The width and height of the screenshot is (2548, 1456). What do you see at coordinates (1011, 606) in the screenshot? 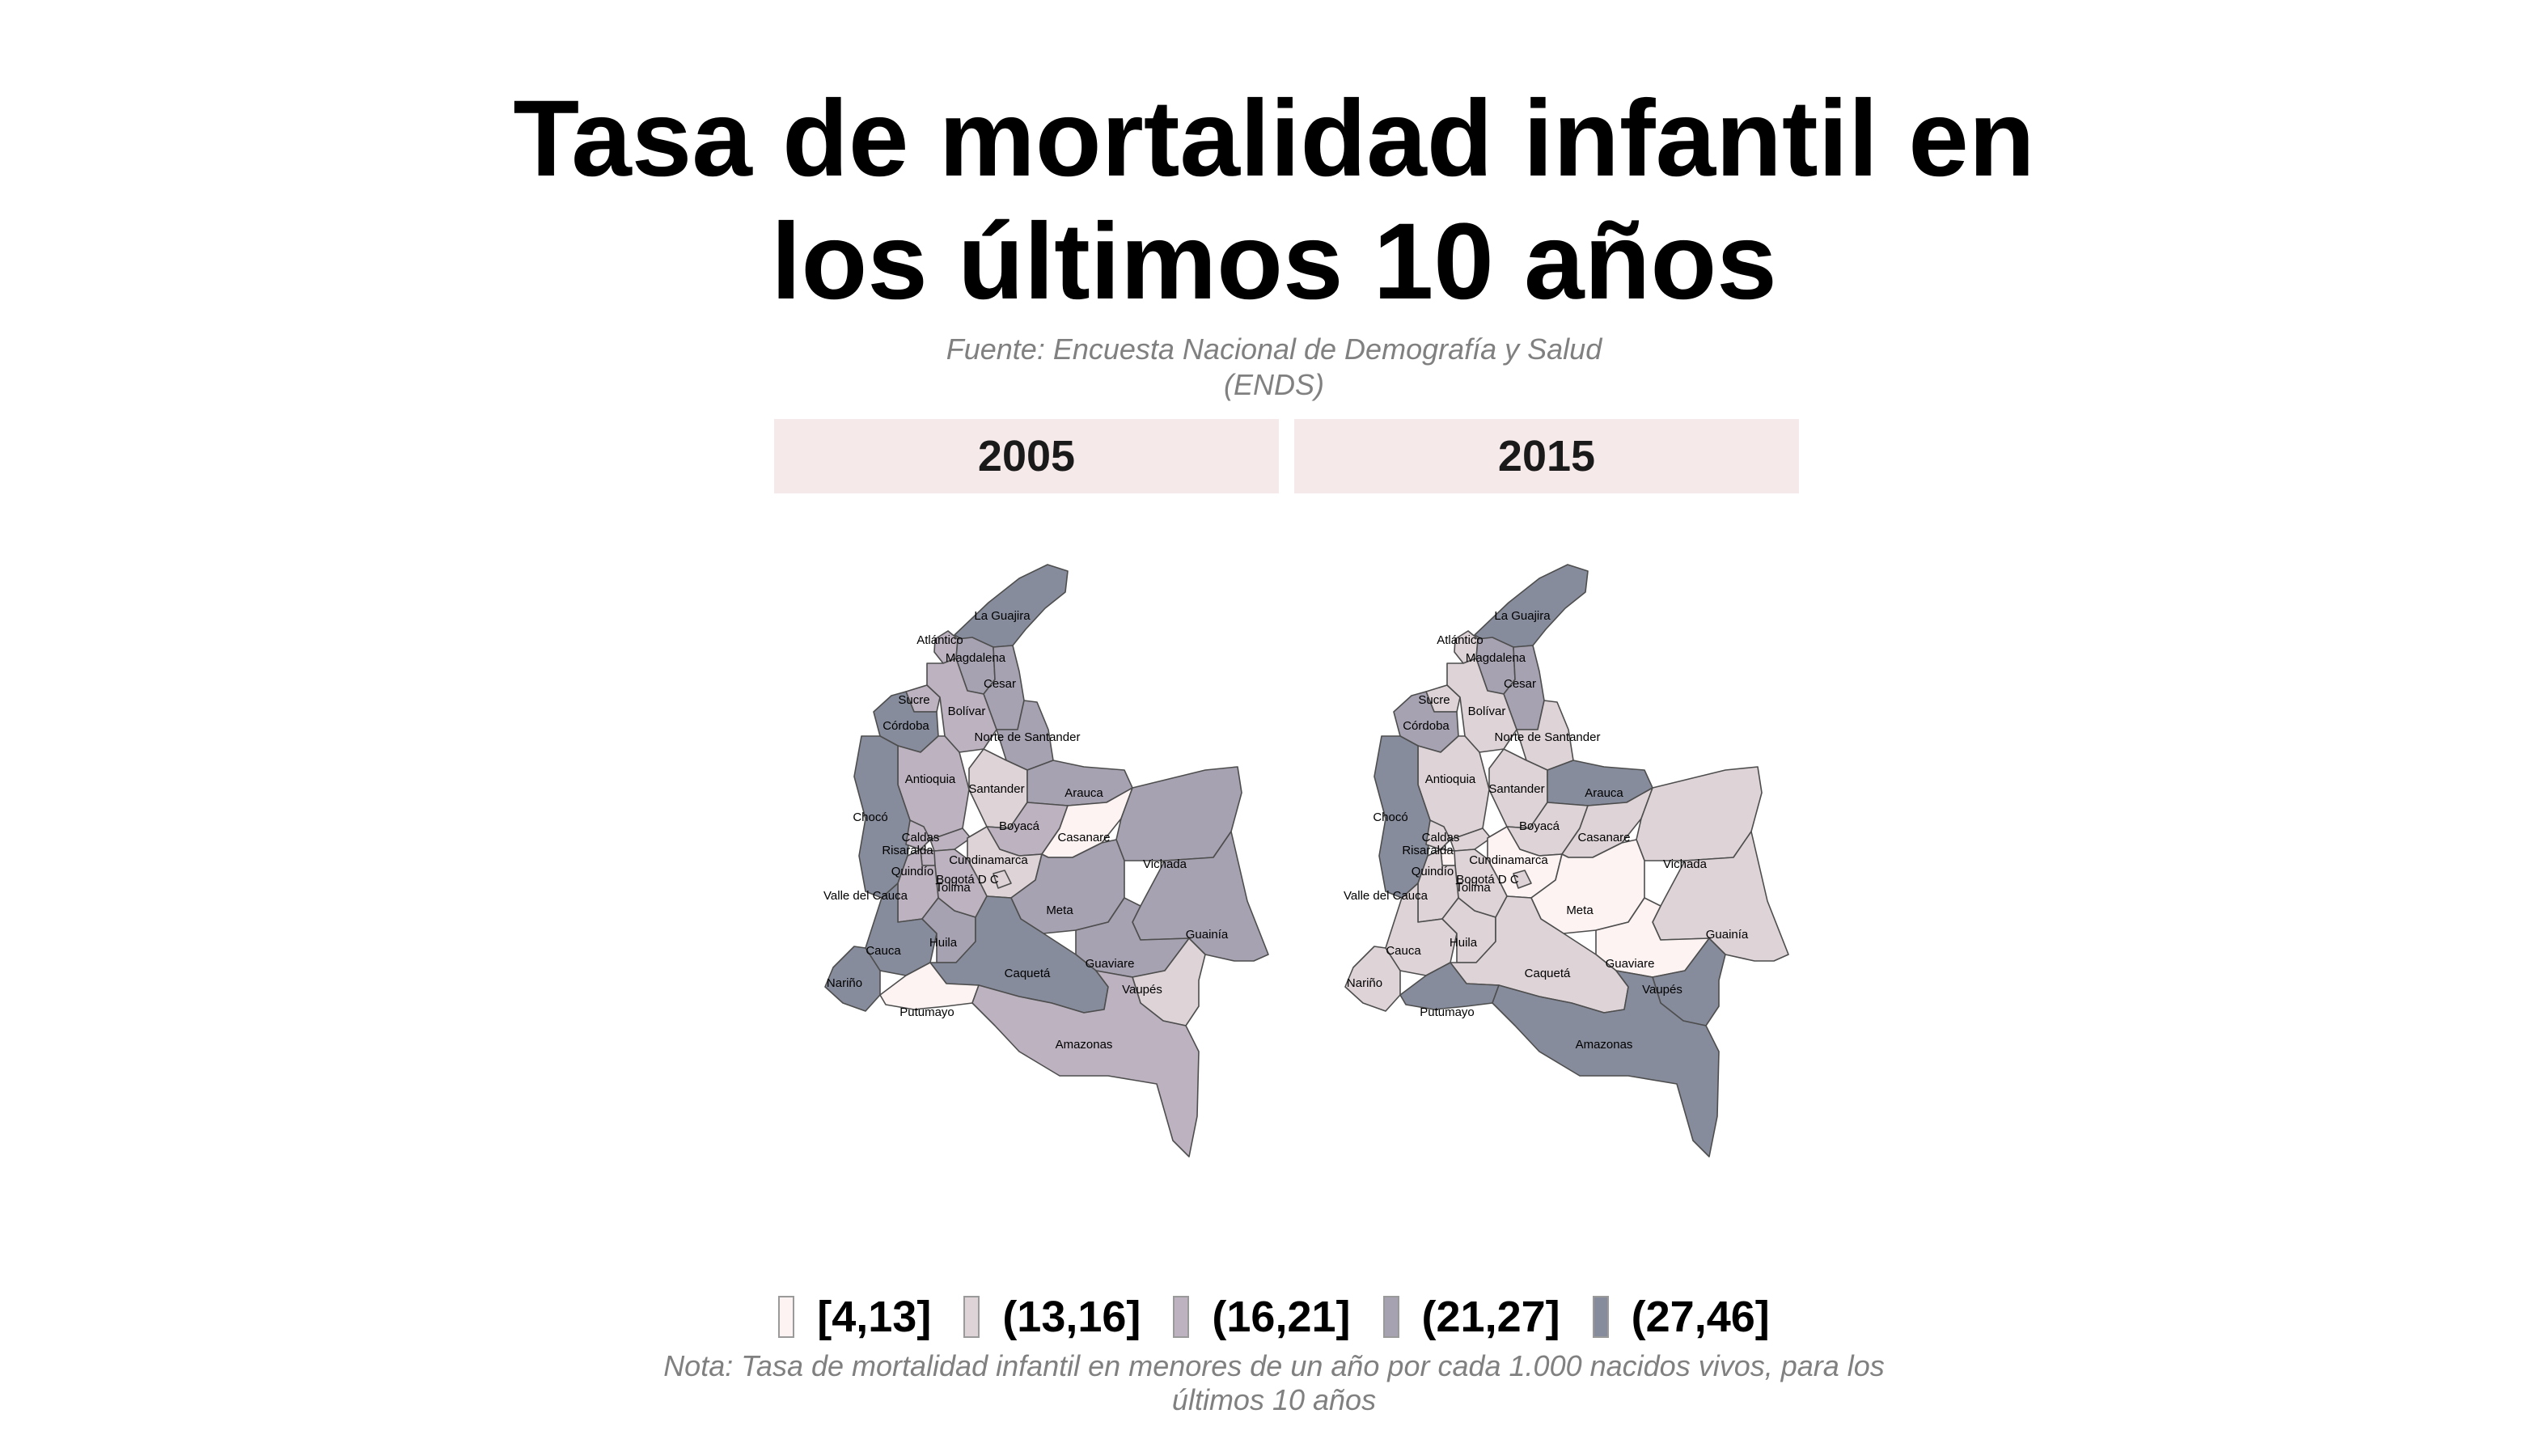
I see `department-la-guajira` at bounding box center [1011, 606].